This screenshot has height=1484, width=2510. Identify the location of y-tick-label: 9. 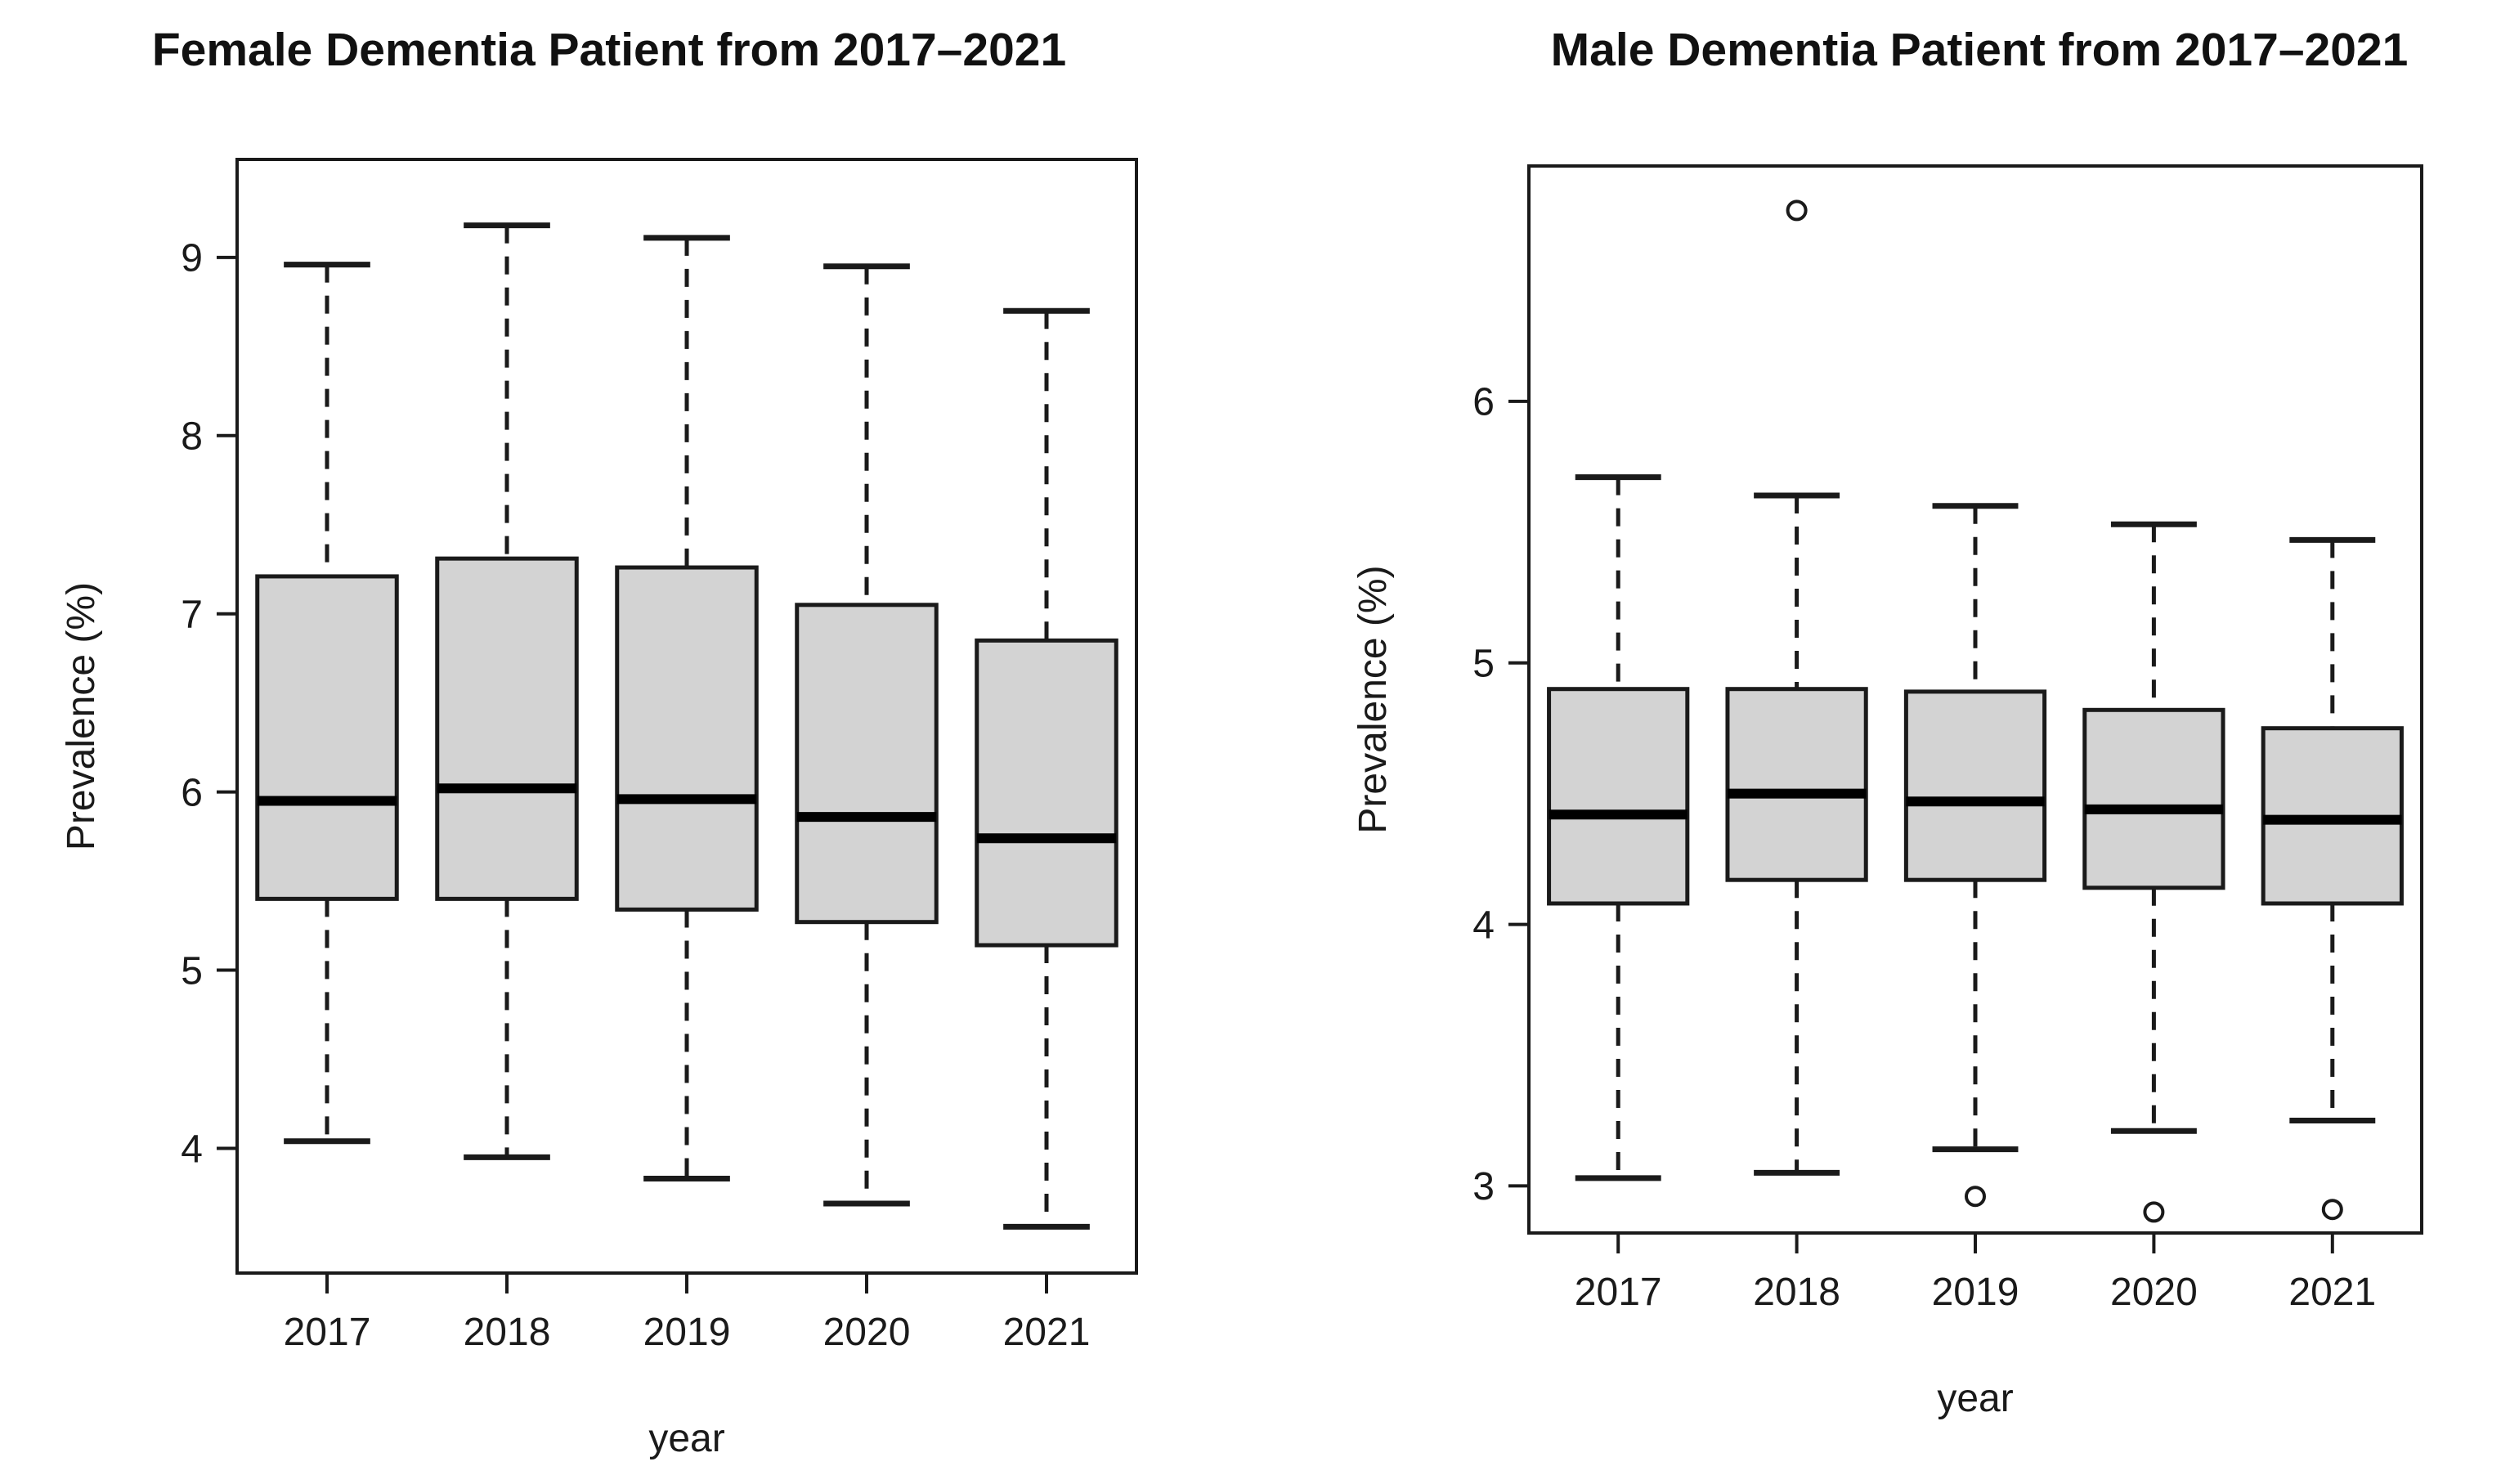
(192, 258).